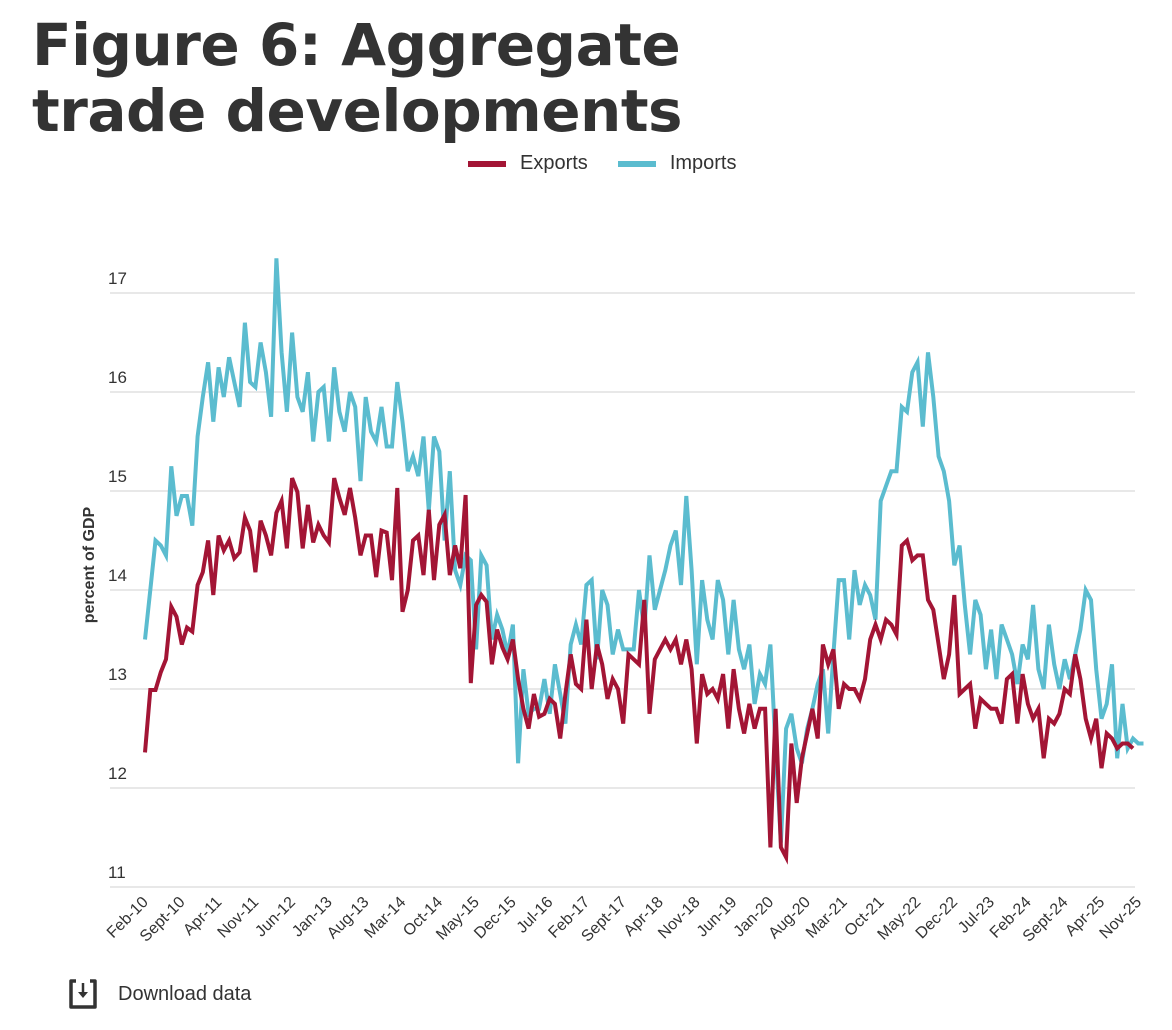  I want to click on y-tick-label: 14, so click(117, 575).